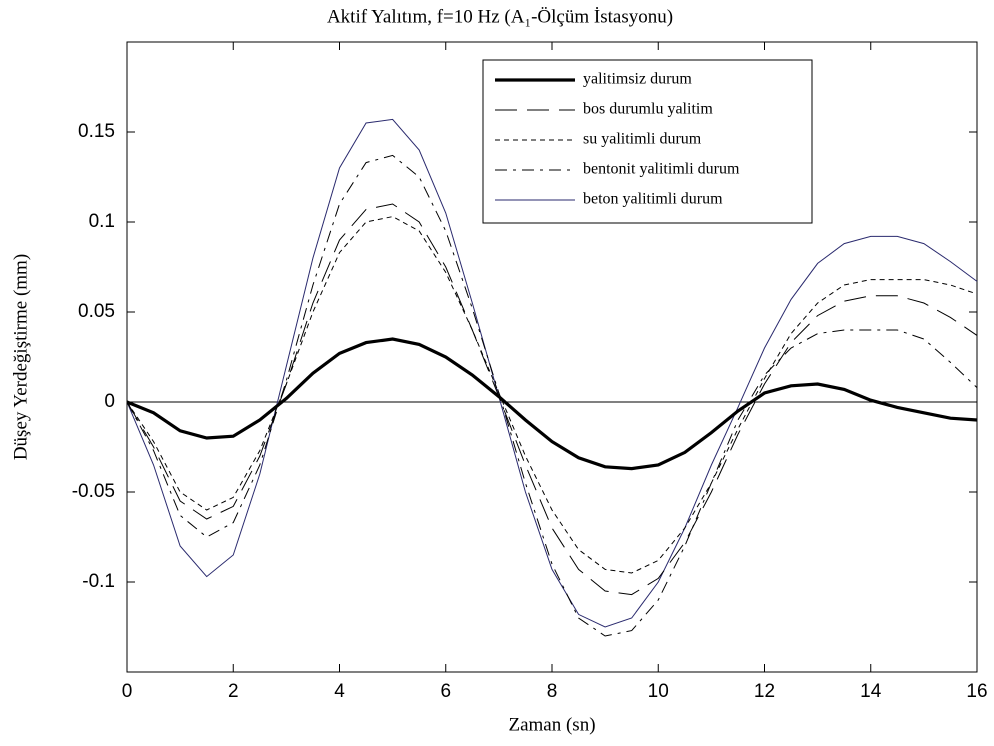  I want to click on legend-label: yalitimsiz durum, so click(637, 79).